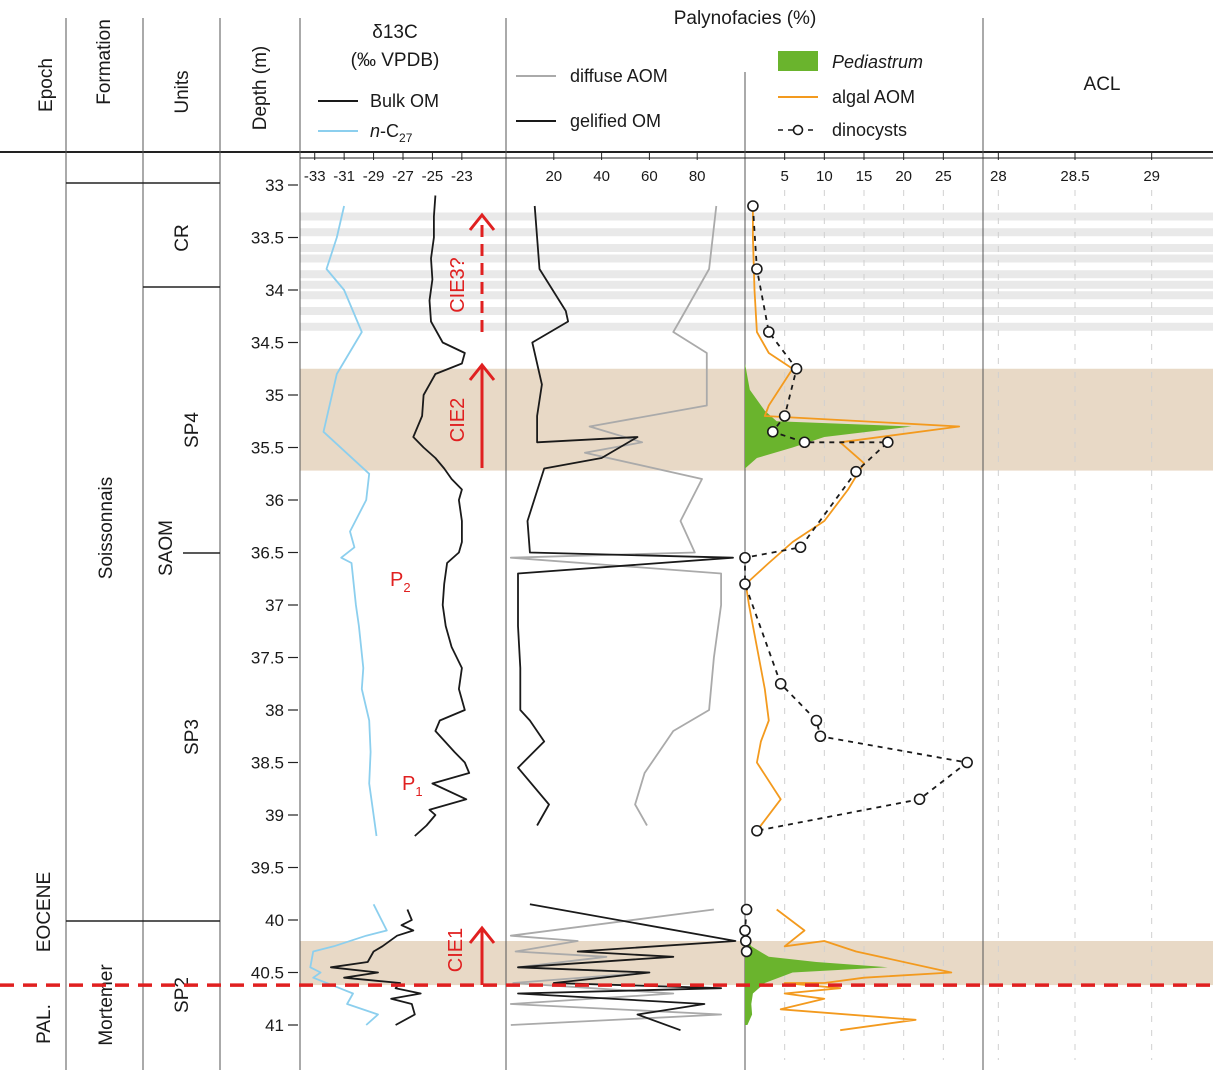 Image resolution: width=1213 pixels, height=1070 pixels. Describe the element at coordinates (649, 176) in the screenshot. I see `palynofacies-tick-label: 60` at that location.